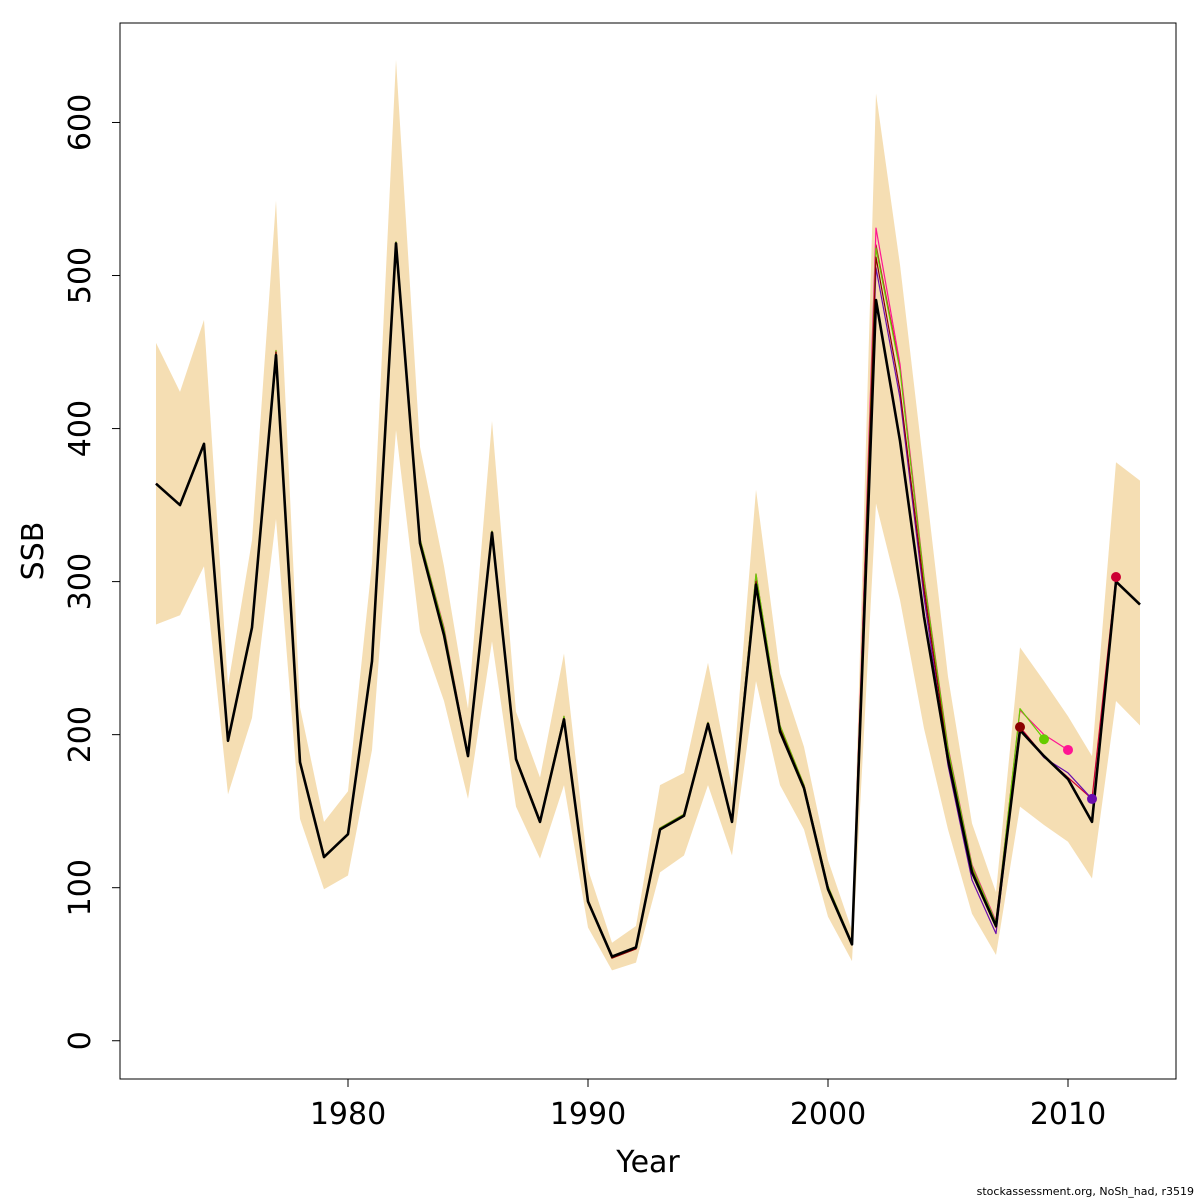 The width and height of the screenshot is (1200, 1200). I want to click on y-axis-title: SSB, so click(33, 551).